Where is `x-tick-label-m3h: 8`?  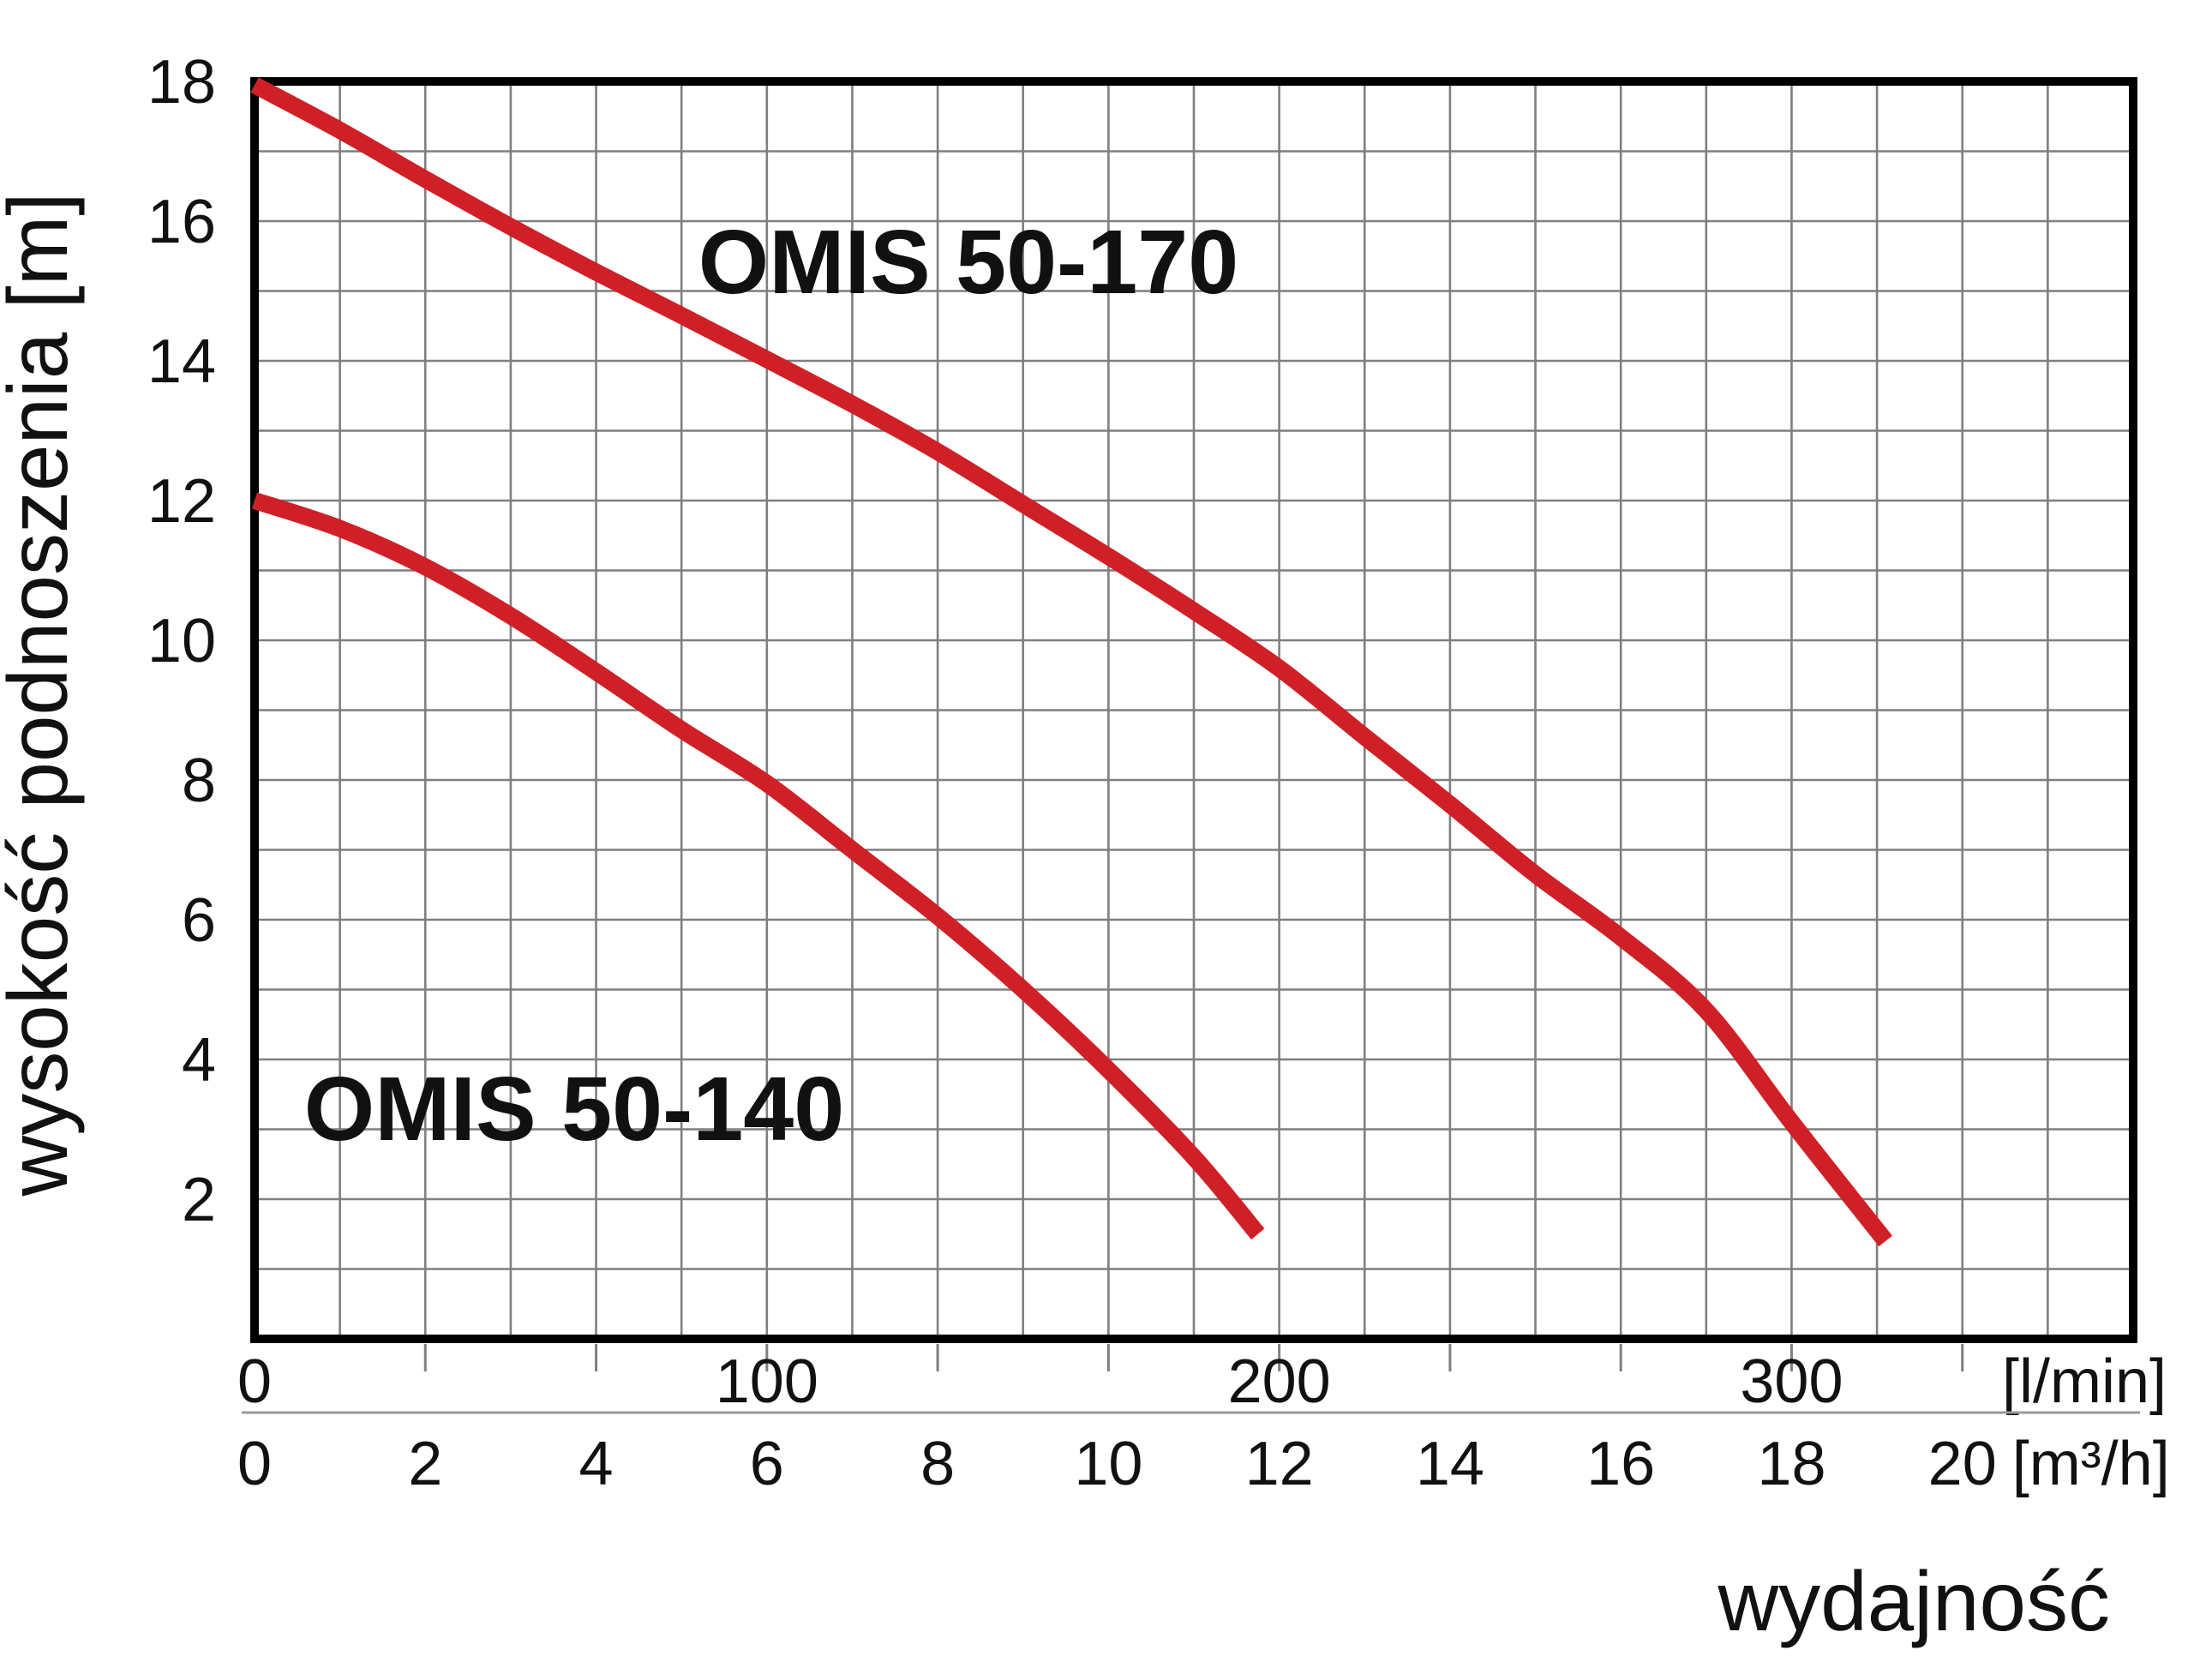
x-tick-label-m3h: 8 is located at coordinates (937, 1464).